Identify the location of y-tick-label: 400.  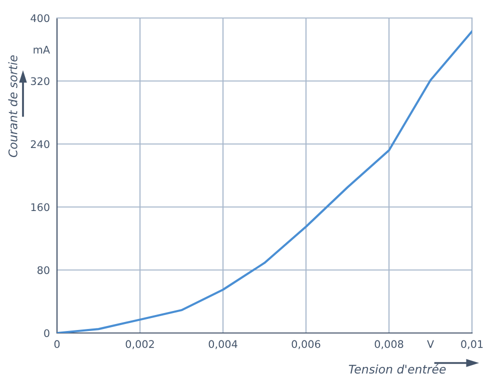
(40, 18).